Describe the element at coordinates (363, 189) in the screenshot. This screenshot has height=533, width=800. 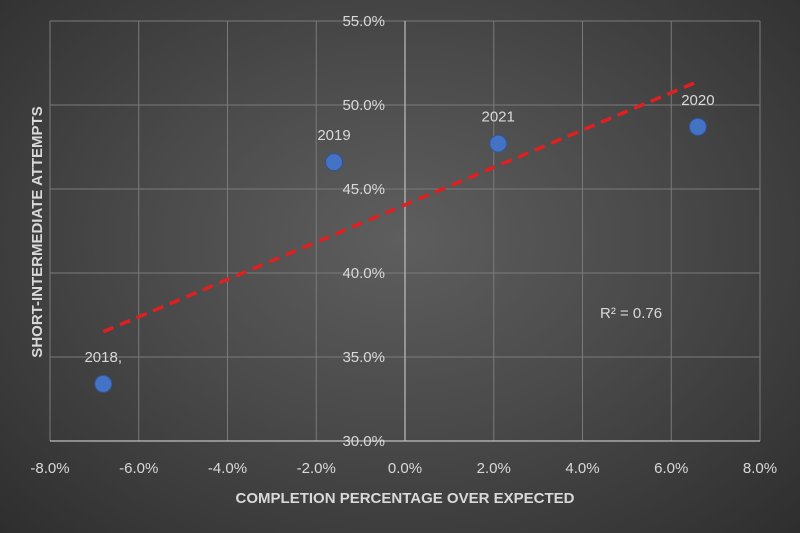
I see `y-tick-label: 45.0%` at that location.